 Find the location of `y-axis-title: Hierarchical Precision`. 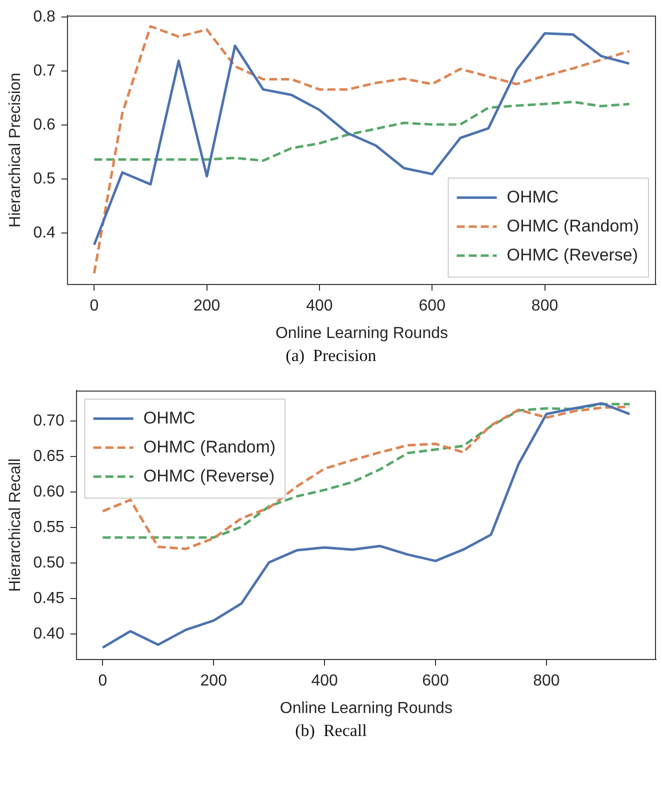

y-axis-title: Hierarchical Precision is located at coordinates (15, 150).